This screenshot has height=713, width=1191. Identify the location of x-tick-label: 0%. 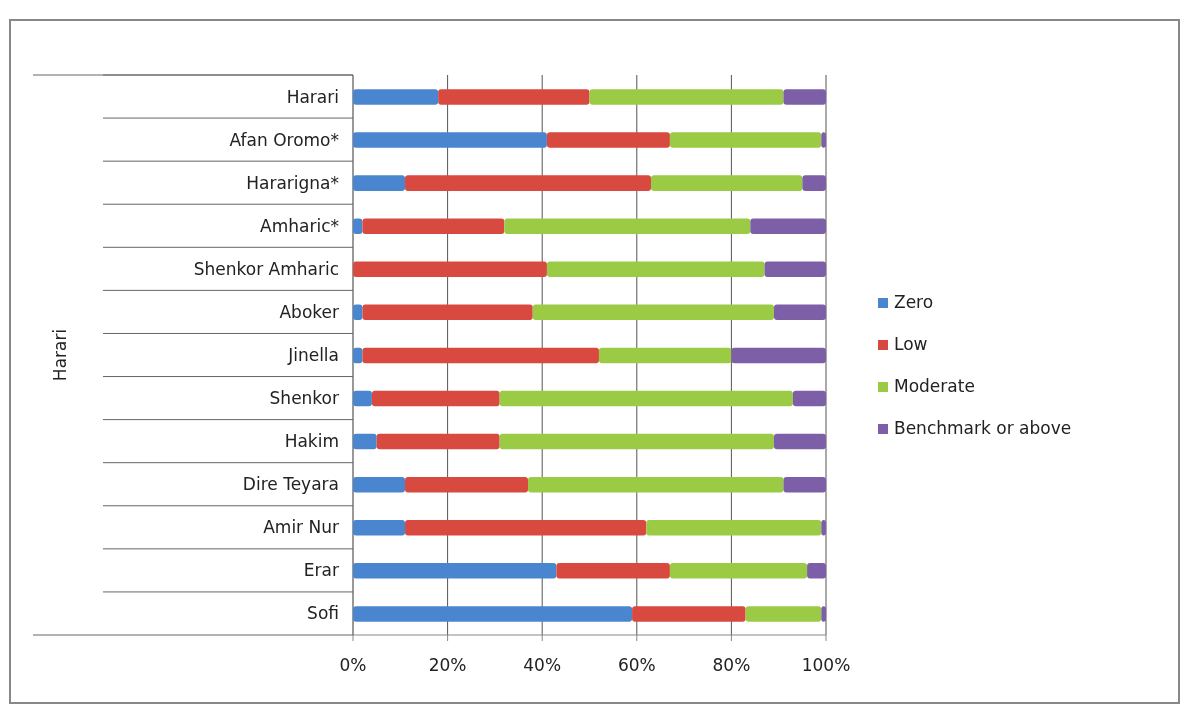
(353, 665).